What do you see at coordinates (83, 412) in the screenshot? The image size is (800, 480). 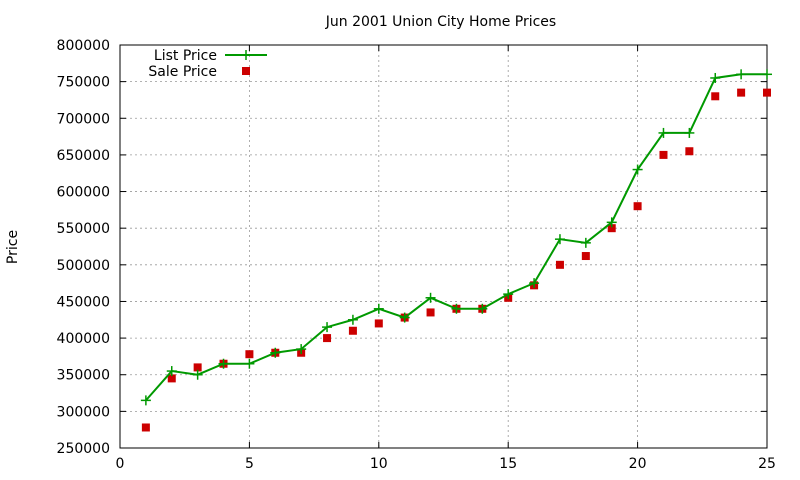 I see `y-tick-label: 300000` at bounding box center [83, 412].